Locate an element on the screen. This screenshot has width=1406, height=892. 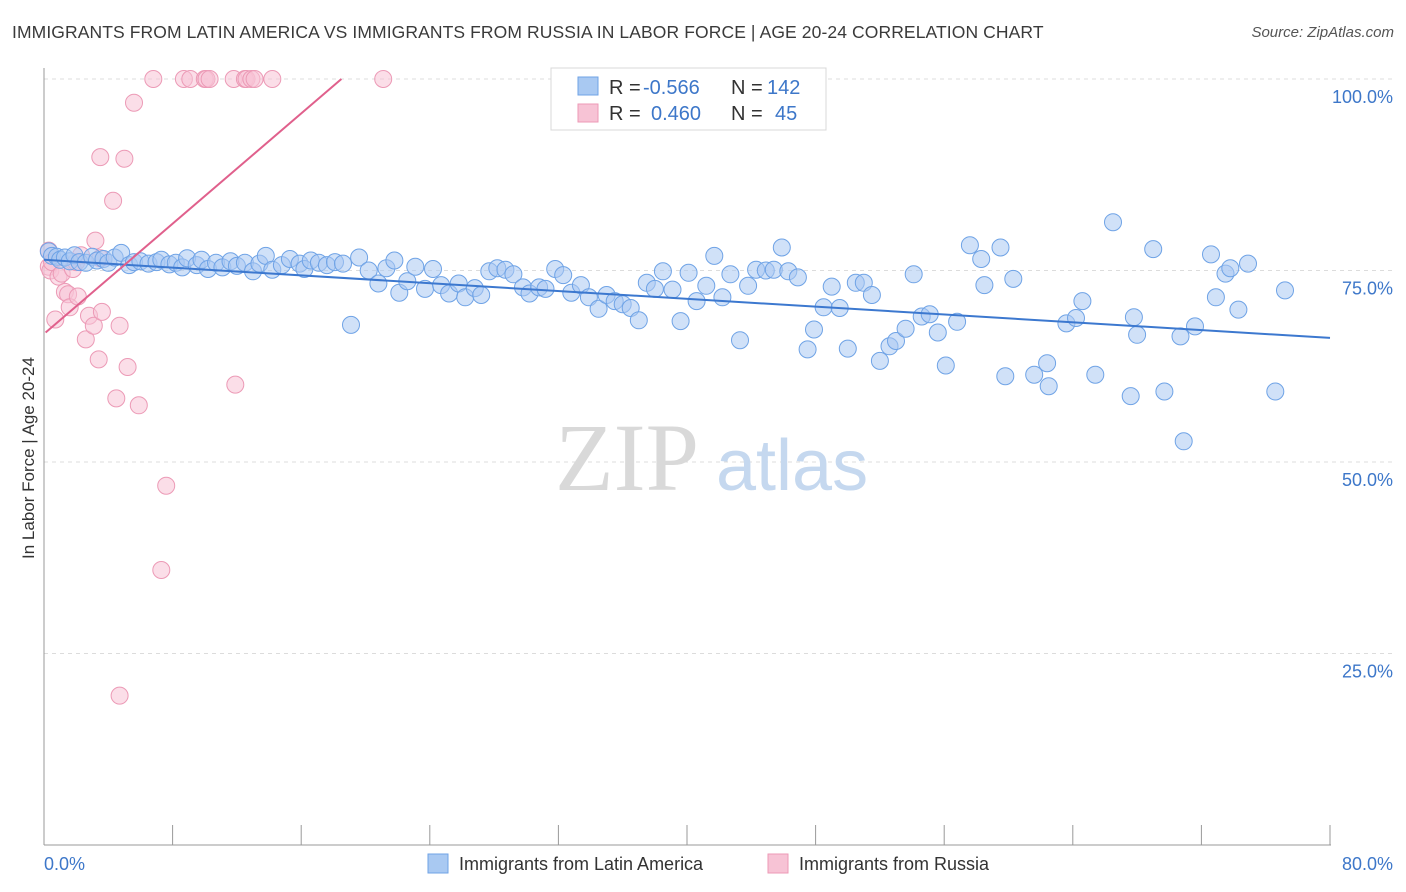
source-note: Source: ZipAtlas.com is located at coordinates (1322, 32).